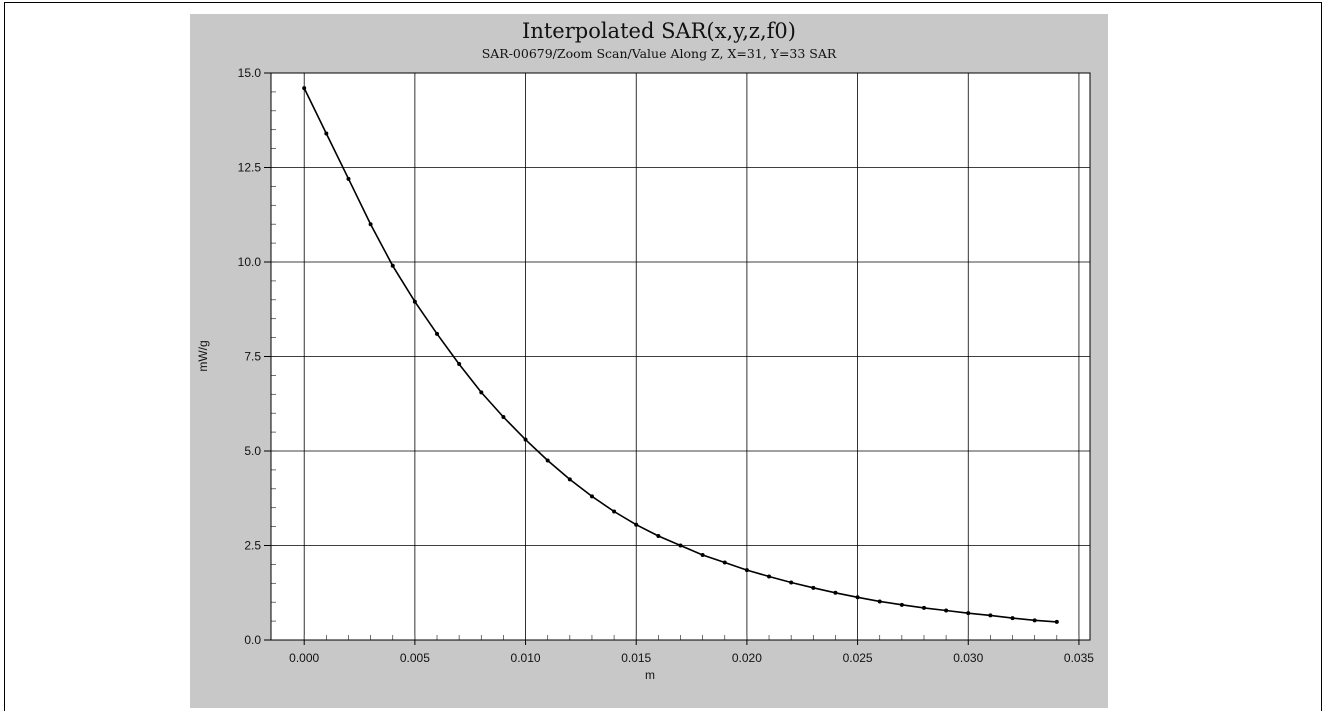  I want to click on y-axis-label: mW/g, so click(203, 355).